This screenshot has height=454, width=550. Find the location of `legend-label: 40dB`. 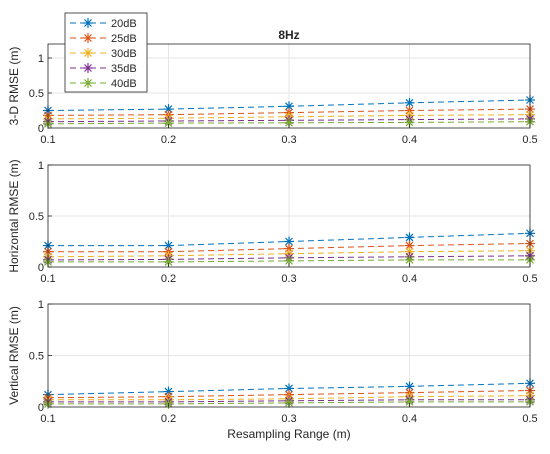

legend-label: 40dB is located at coordinates (124, 84).